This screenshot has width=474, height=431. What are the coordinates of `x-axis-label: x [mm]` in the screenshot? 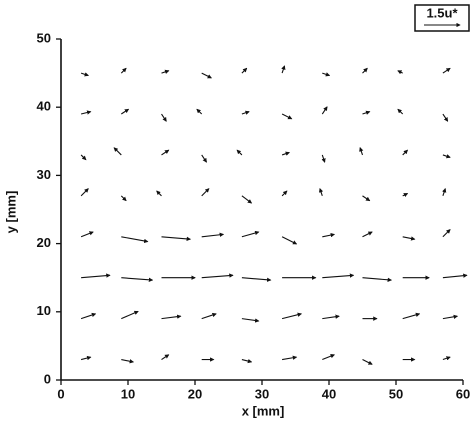 It's located at (263, 410).